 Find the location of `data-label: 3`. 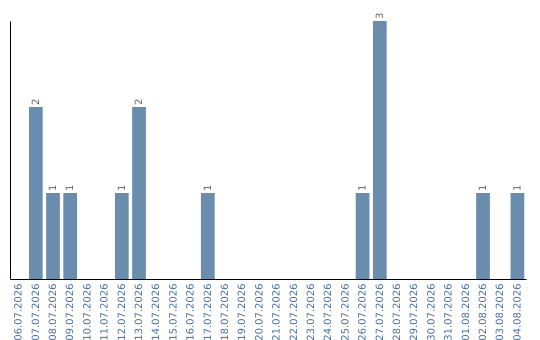

data-label: 3 is located at coordinates (380, 15).